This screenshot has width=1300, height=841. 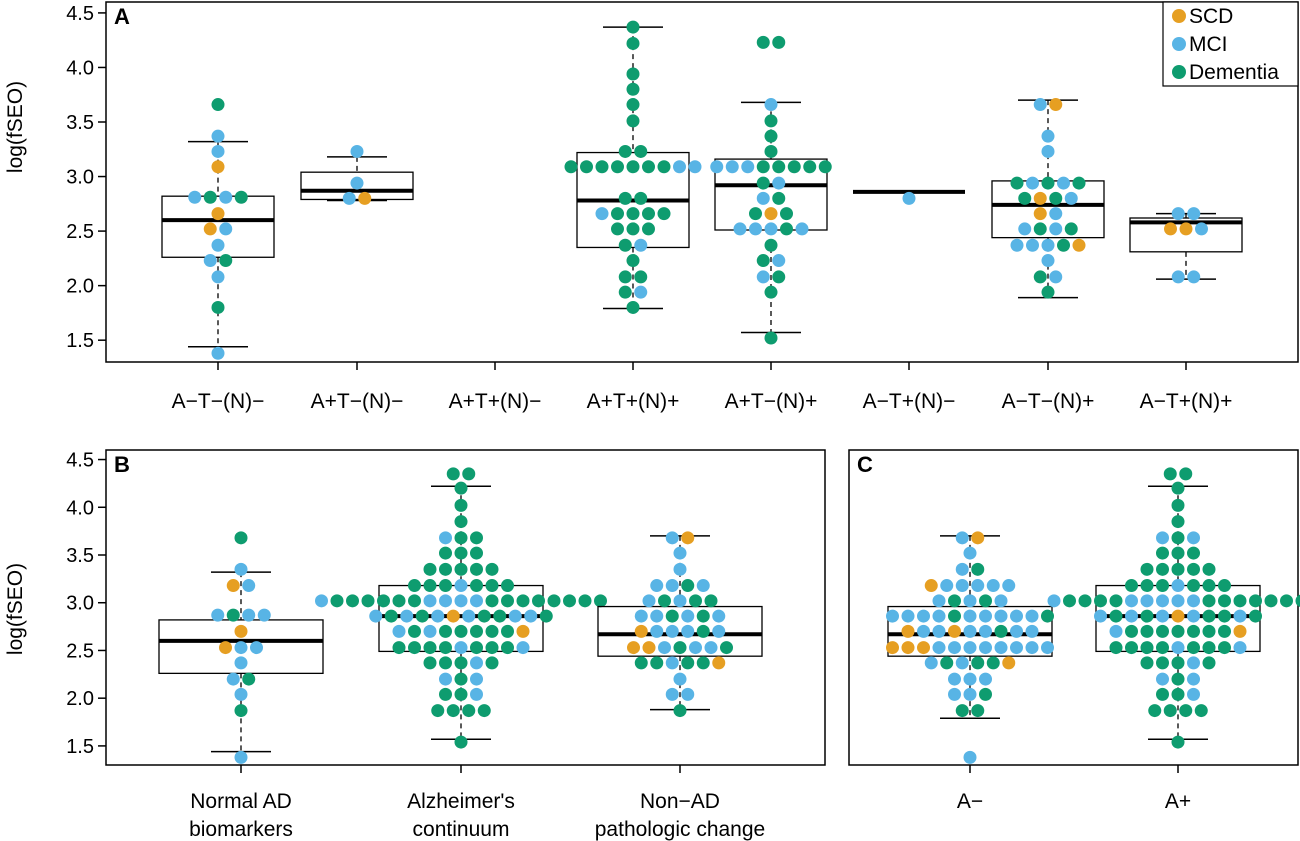 I want to click on panel-a-group-8-point-mci, so click(x=1178, y=214).